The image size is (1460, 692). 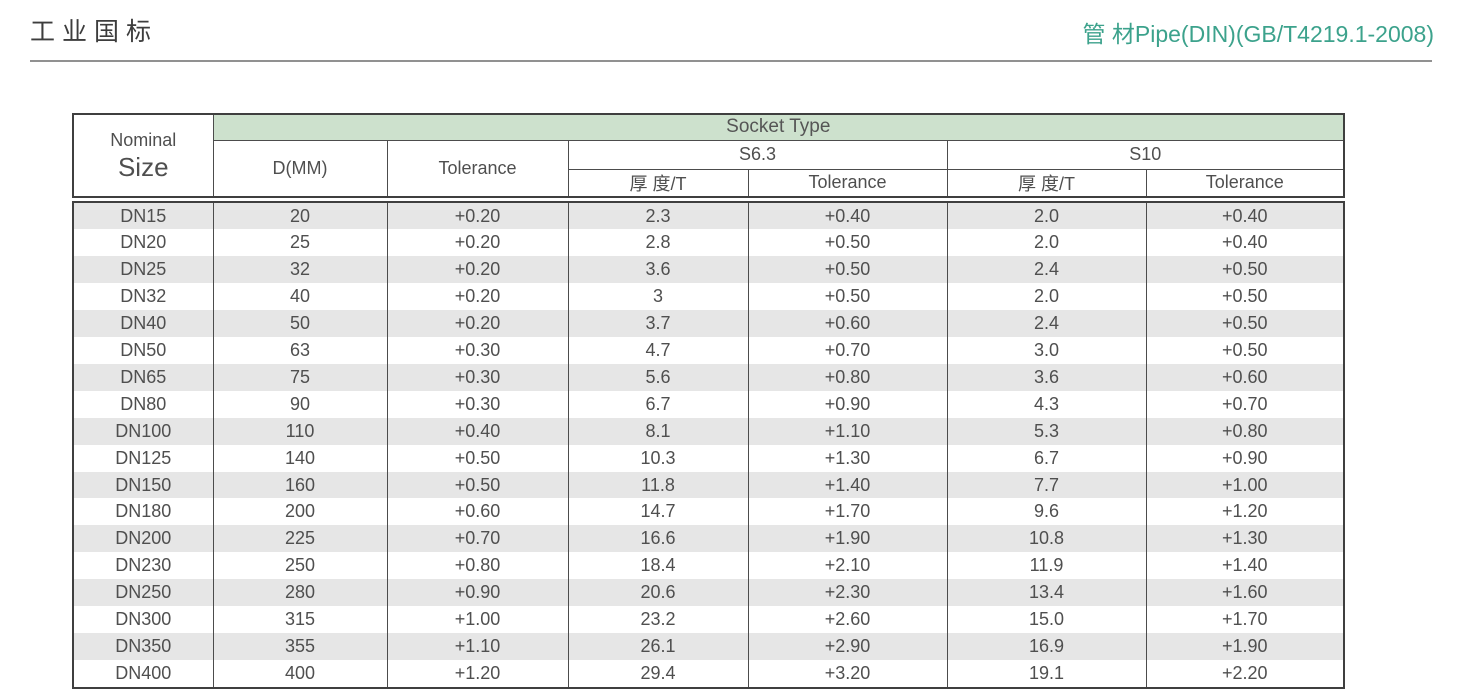 What do you see at coordinates (94, 32) in the screenshot?
I see `page-title: 工业国标` at bounding box center [94, 32].